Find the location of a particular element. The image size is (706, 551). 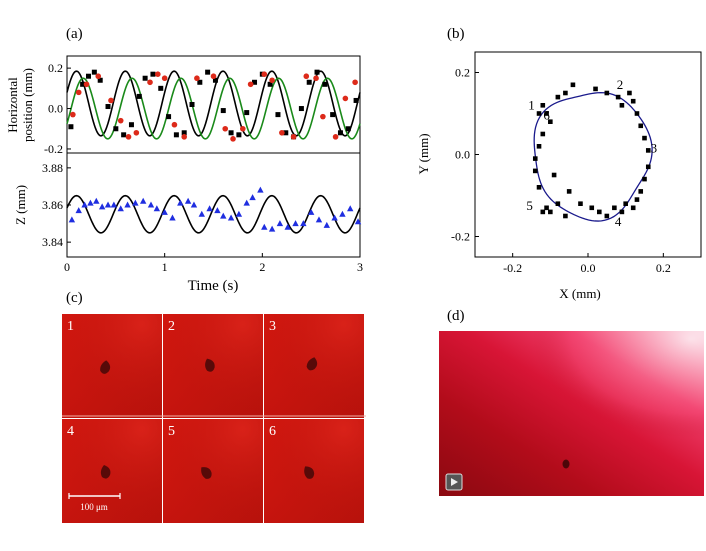

z-position-plot: 3.88 3.86 3.840 1 2 3 Z (mm) Time (s) is located at coordinates (188, 223).